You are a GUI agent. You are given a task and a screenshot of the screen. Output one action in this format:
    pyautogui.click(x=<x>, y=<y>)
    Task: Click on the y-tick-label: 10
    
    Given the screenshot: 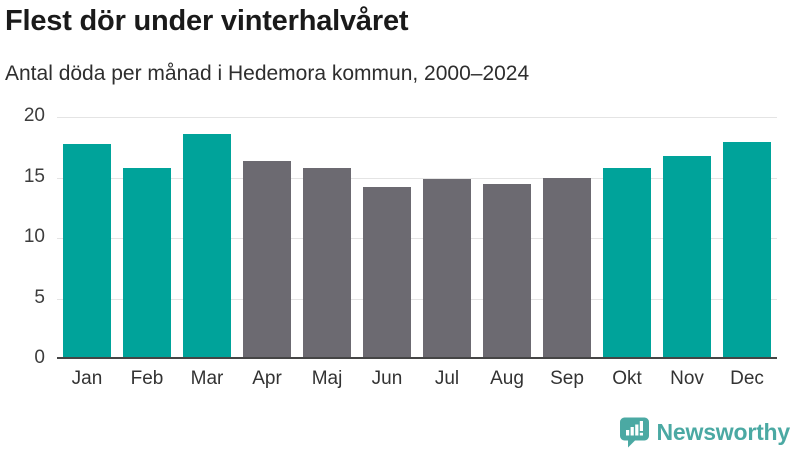 What is the action you would take?
    pyautogui.click(x=34, y=236)
    